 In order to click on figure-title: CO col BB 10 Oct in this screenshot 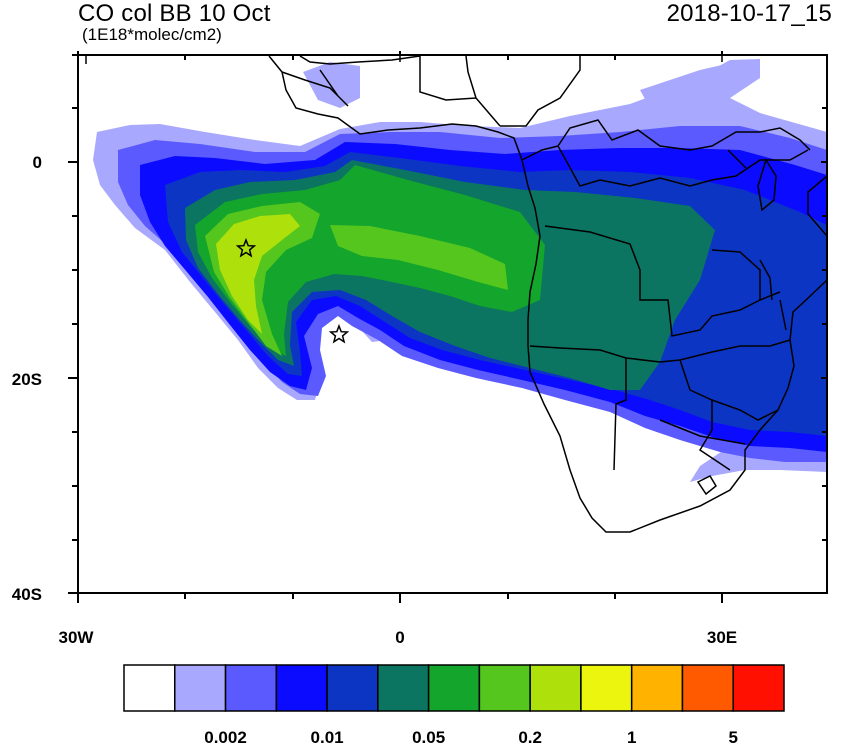, I will do `click(174, 13)`.